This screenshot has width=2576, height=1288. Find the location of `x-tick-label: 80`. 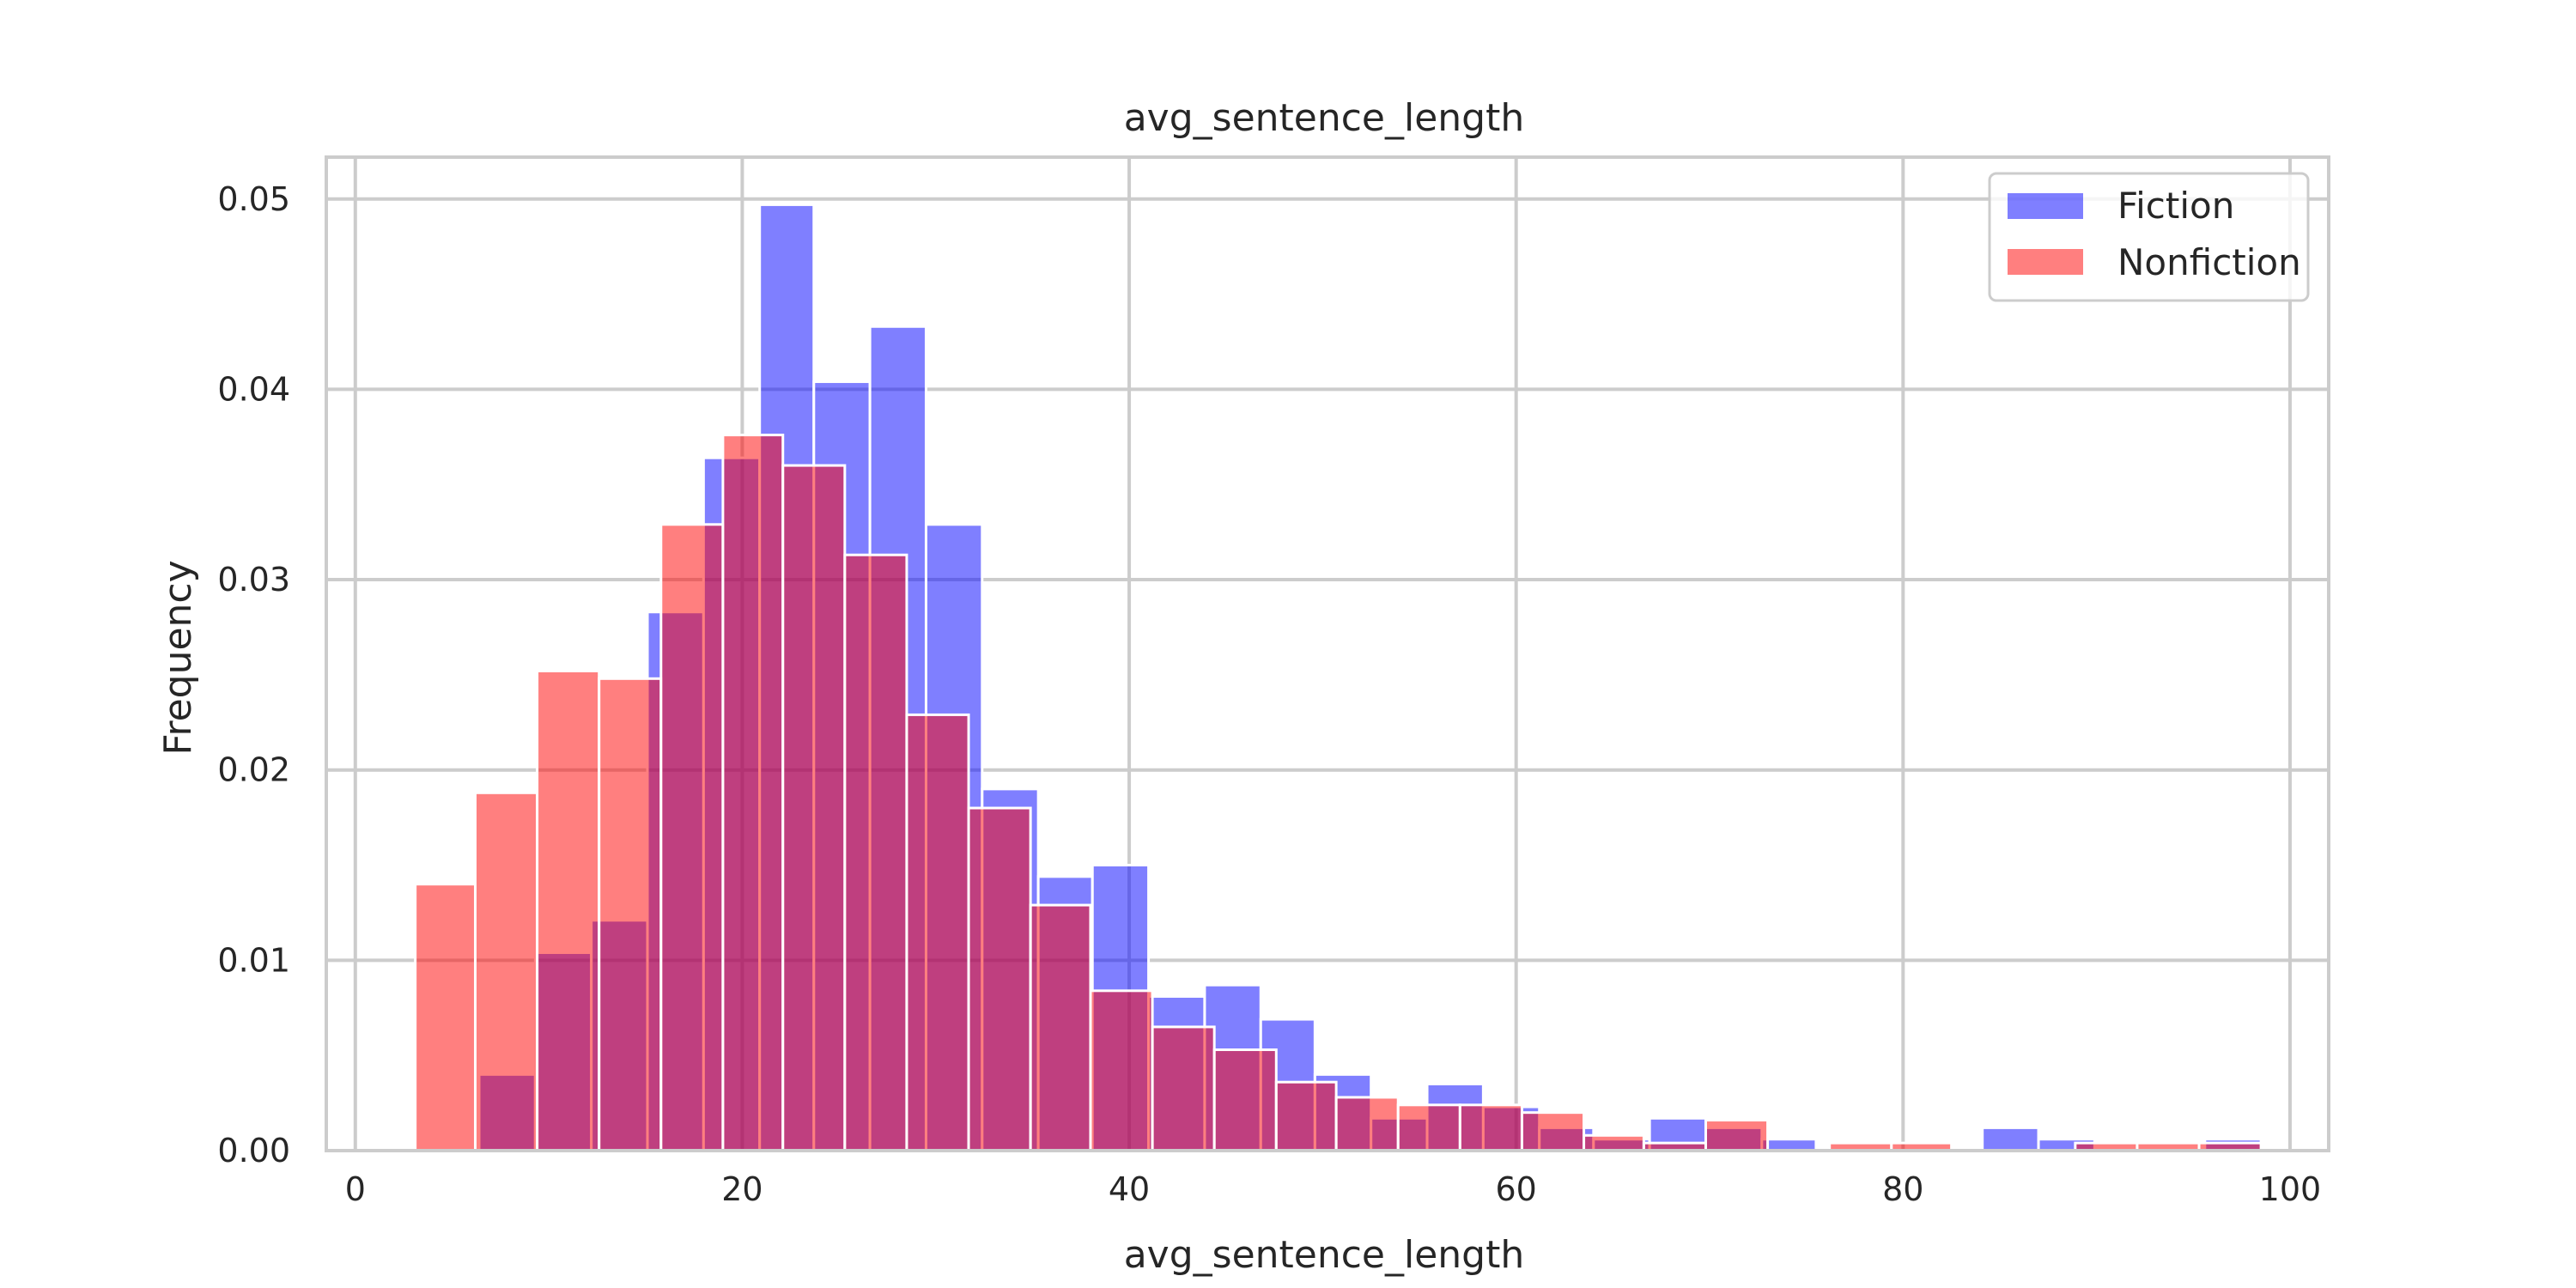

x-tick-label: 80 is located at coordinates (1902, 1189).